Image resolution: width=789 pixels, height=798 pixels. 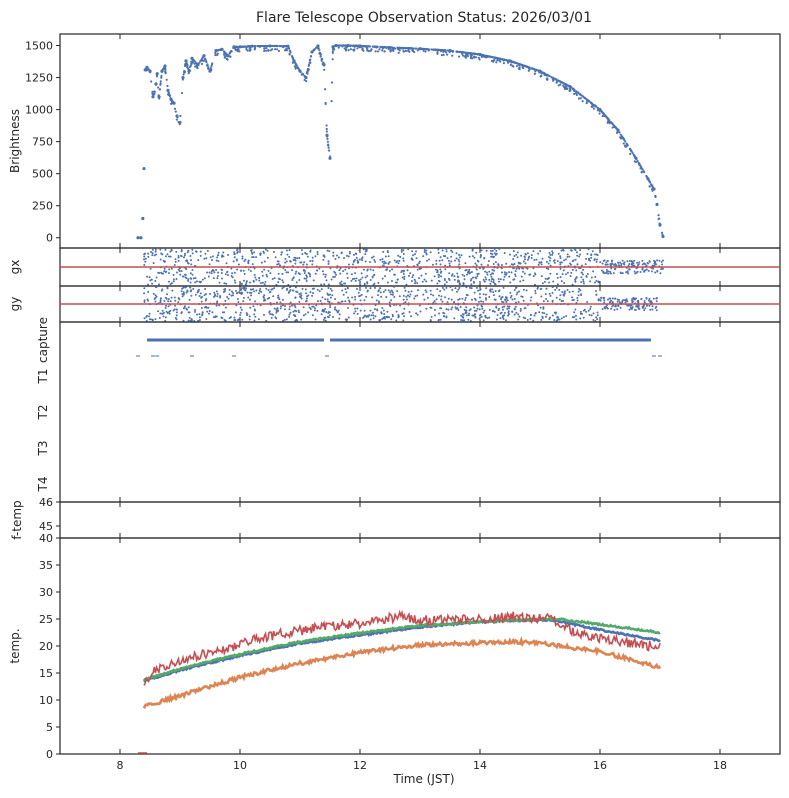 I want to click on y-tick-label-temp: 20, so click(x=46, y=646).